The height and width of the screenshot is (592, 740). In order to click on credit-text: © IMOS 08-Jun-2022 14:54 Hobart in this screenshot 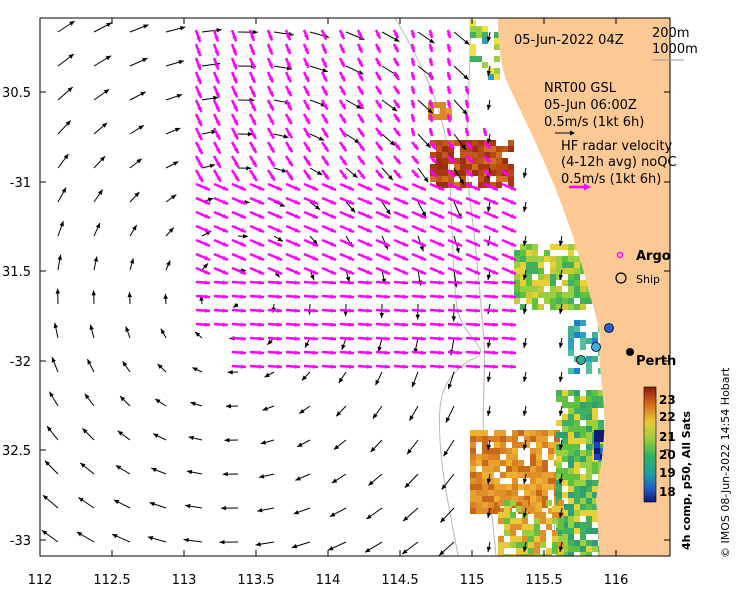, I will do `click(725, 462)`.